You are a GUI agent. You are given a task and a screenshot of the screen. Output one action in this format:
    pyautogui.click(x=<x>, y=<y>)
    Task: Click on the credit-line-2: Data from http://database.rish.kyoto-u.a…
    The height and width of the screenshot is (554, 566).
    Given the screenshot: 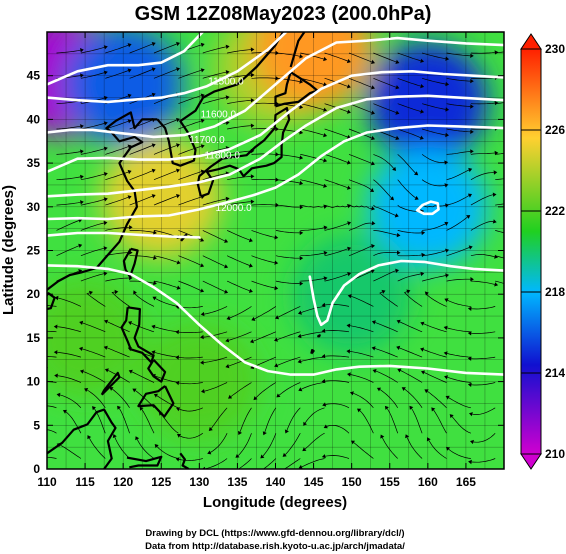 What is the action you would take?
    pyautogui.click(x=275, y=546)
    